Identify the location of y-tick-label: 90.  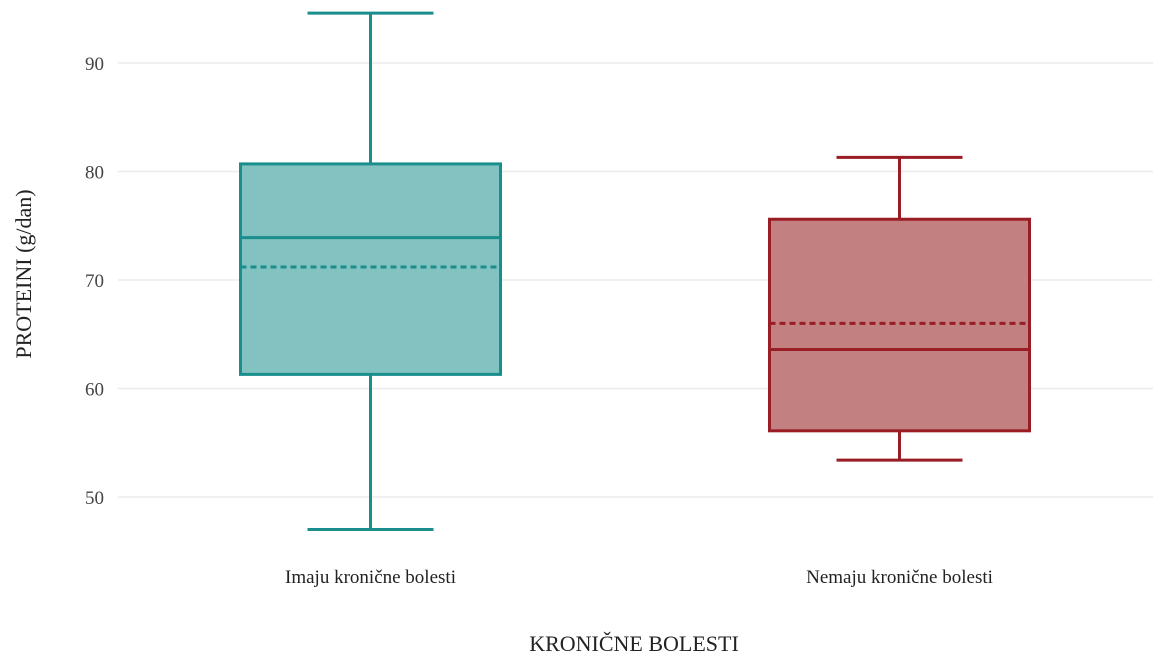
(94, 64).